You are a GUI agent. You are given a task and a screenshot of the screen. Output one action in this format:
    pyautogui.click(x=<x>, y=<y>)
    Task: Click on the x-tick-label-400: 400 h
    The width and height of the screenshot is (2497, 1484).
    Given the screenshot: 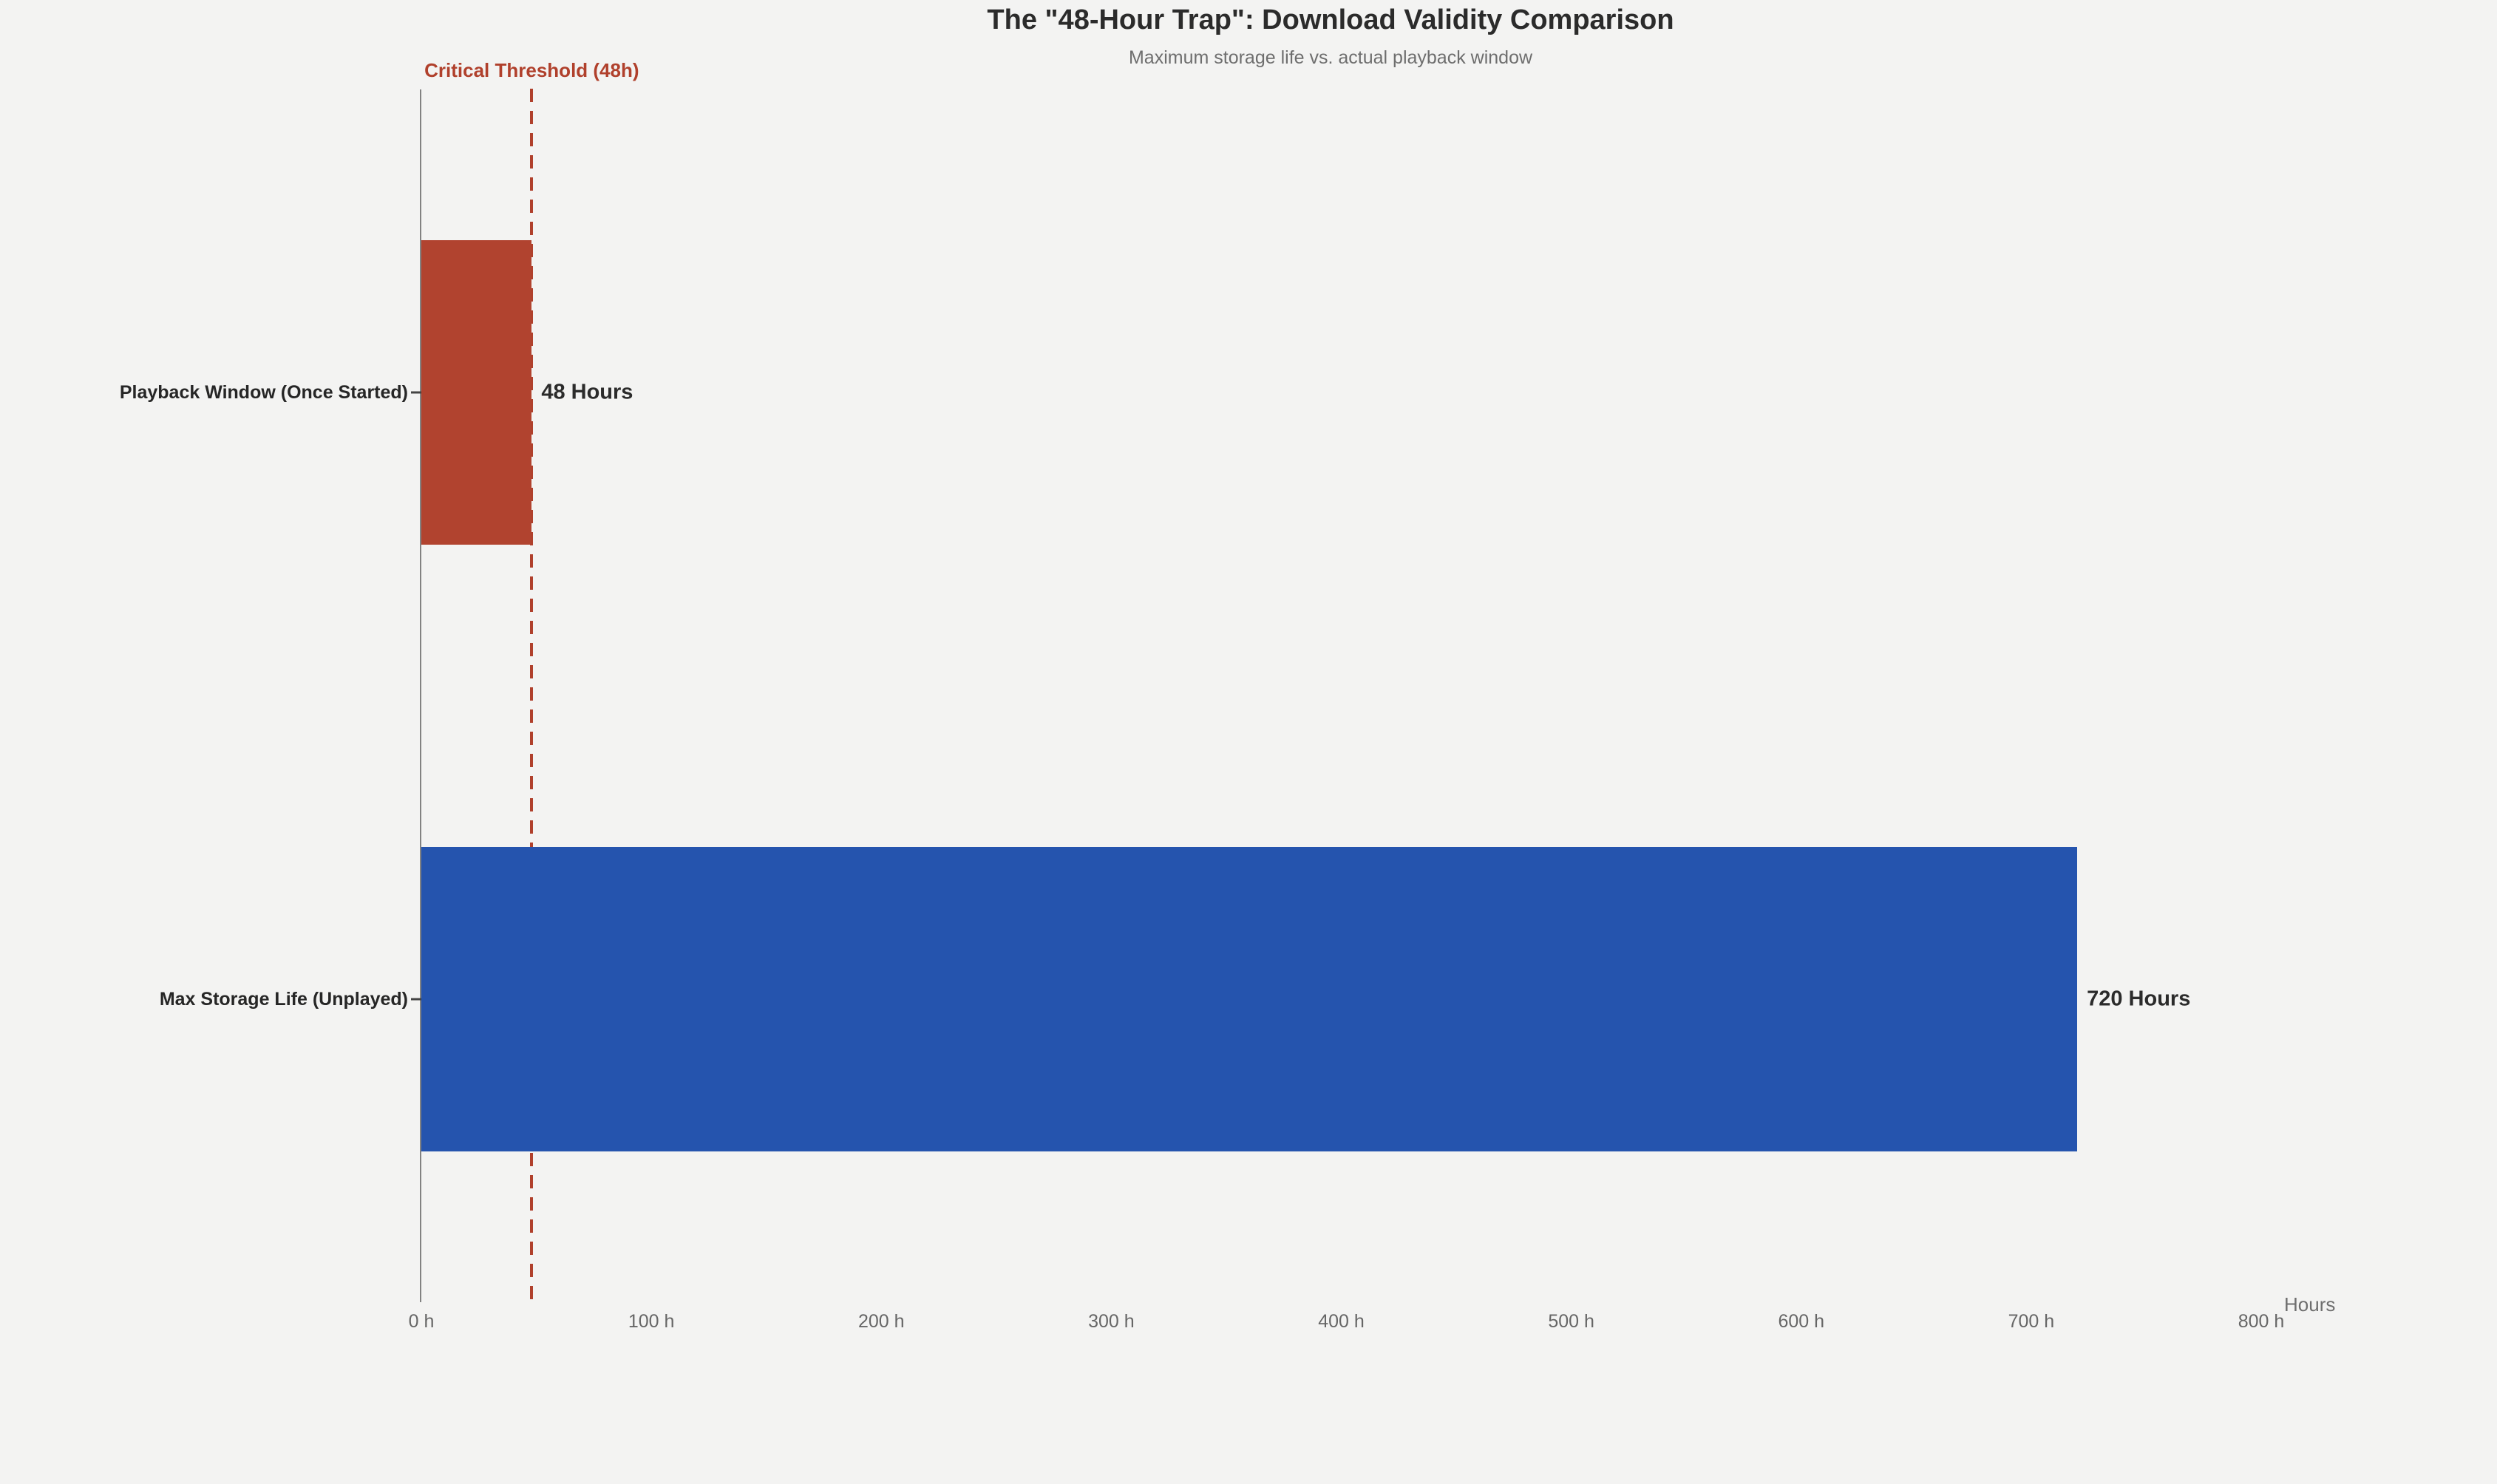 What is the action you would take?
    pyautogui.click(x=1341, y=1321)
    